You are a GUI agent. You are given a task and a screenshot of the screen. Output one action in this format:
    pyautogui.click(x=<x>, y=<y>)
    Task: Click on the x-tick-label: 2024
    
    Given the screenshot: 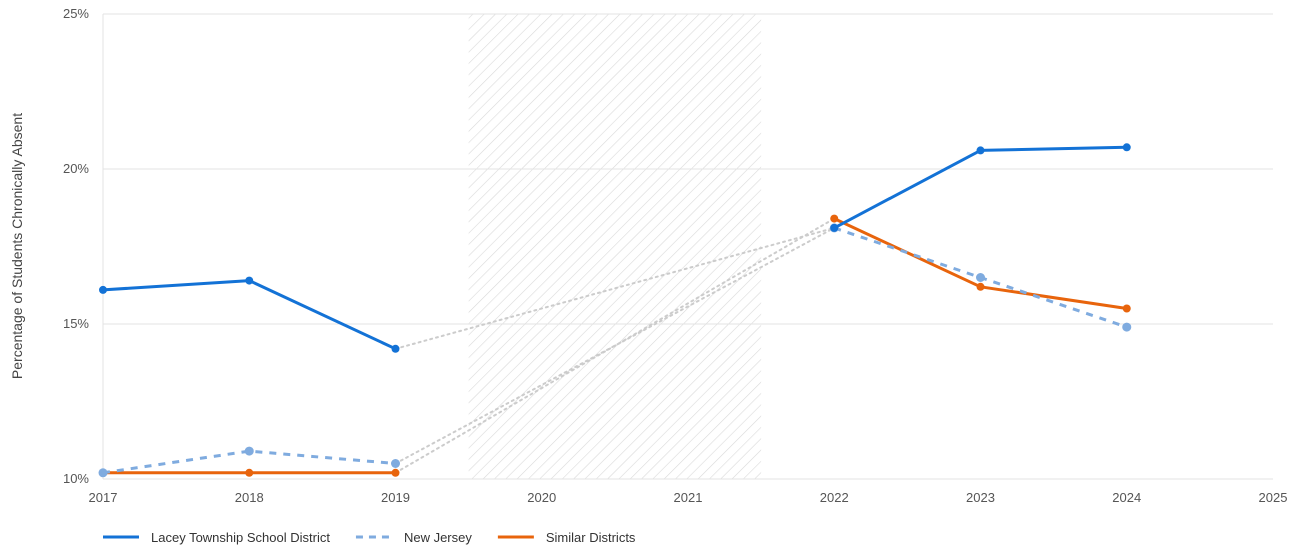 What is the action you would take?
    pyautogui.click(x=1126, y=497)
    